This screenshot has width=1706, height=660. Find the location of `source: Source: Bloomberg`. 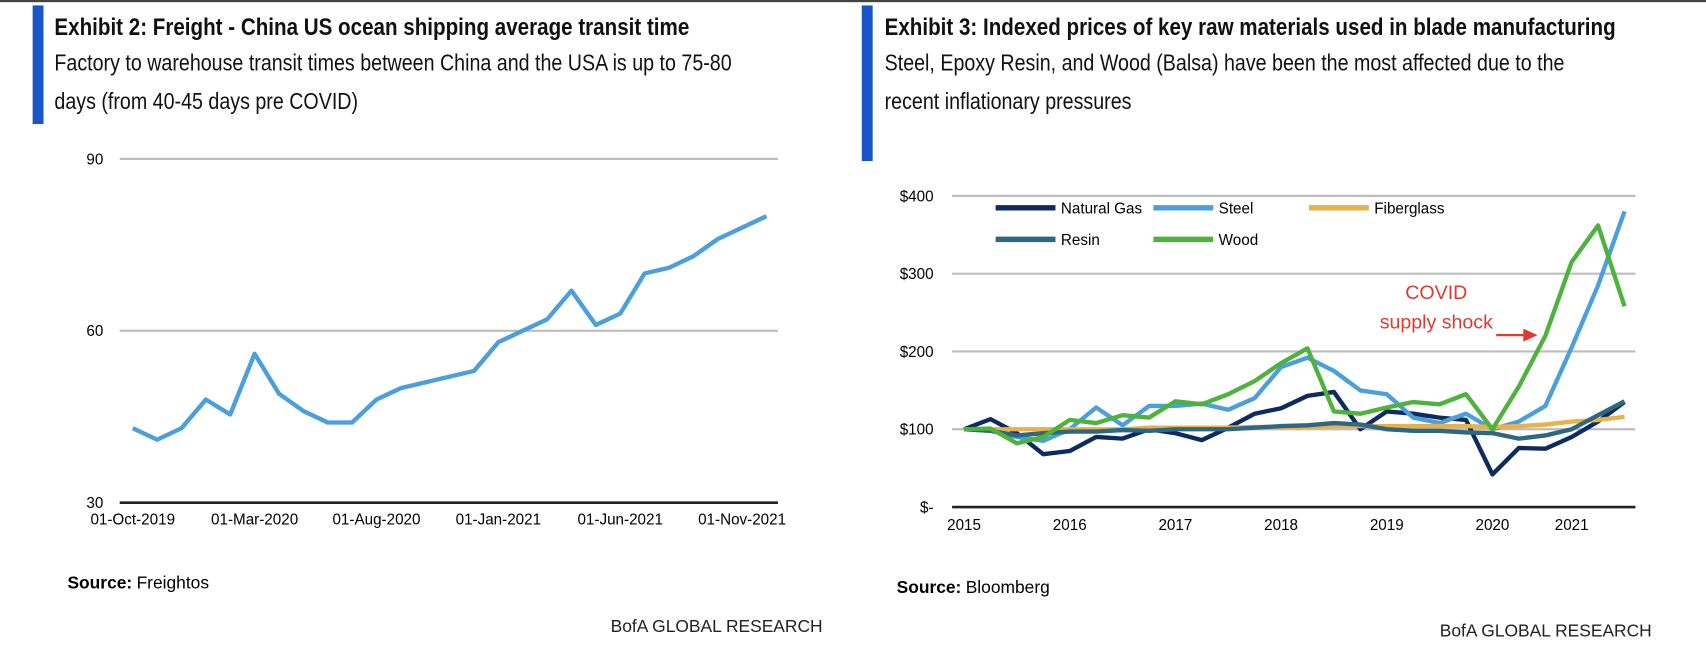

source: Source: Bloomberg is located at coordinates (973, 587).